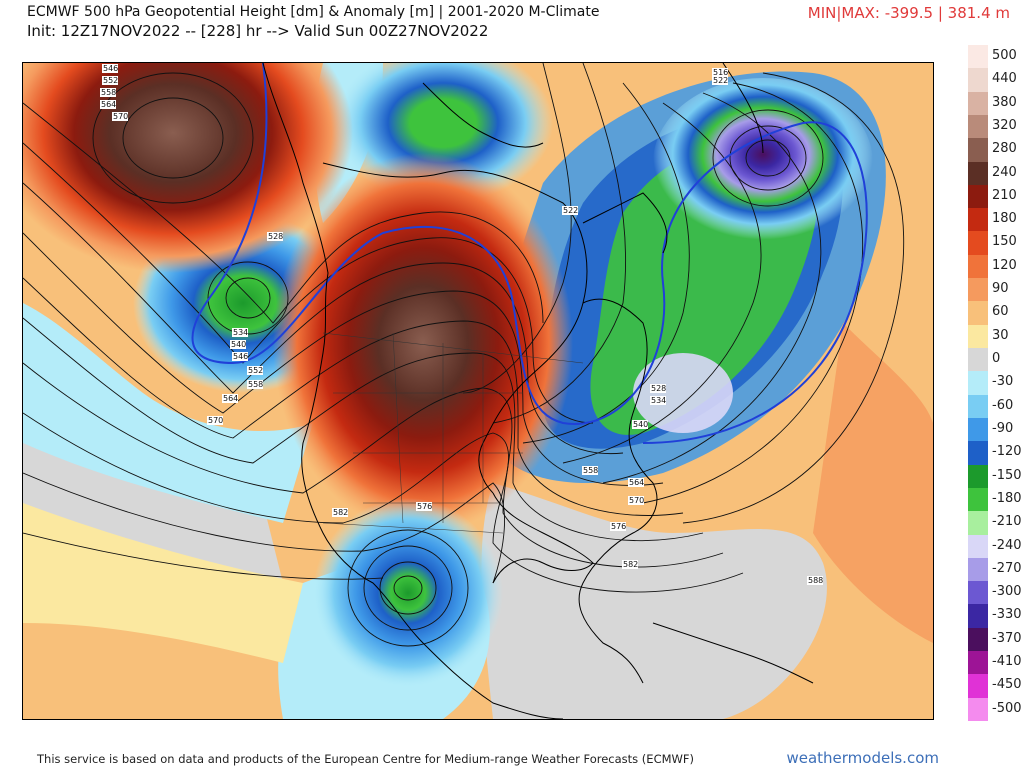  Describe the element at coordinates (873, 483) in the screenshot. I see `atlantic-ridge` at that location.